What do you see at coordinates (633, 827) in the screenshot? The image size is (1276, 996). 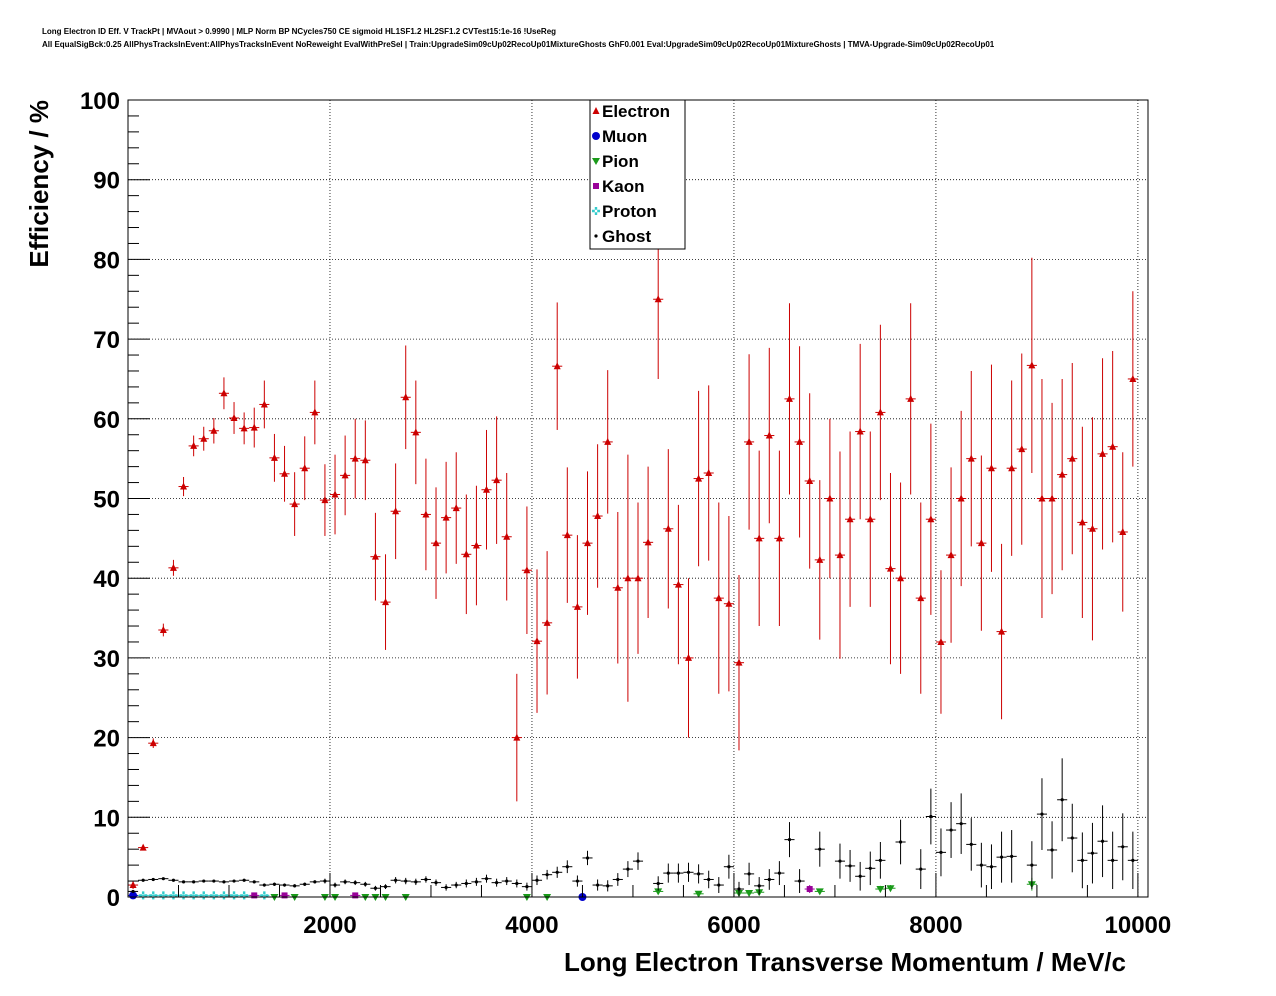 I see `series-ghost` at bounding box center [633, 827].